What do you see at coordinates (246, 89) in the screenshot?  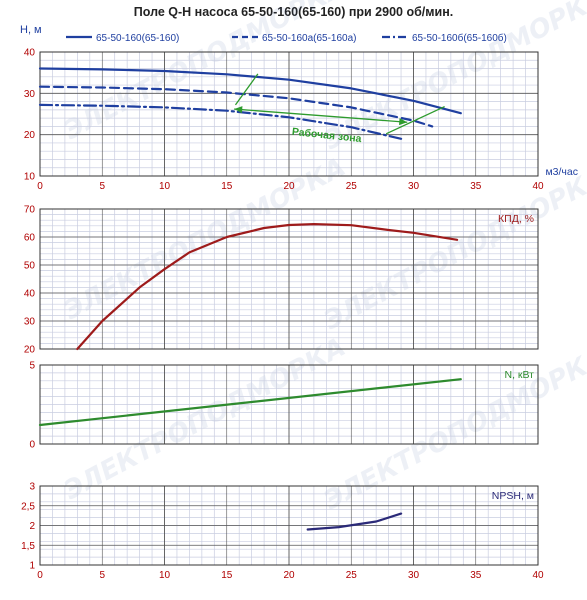 I see `work-zone-left-line` at bounding box center [246, 89].